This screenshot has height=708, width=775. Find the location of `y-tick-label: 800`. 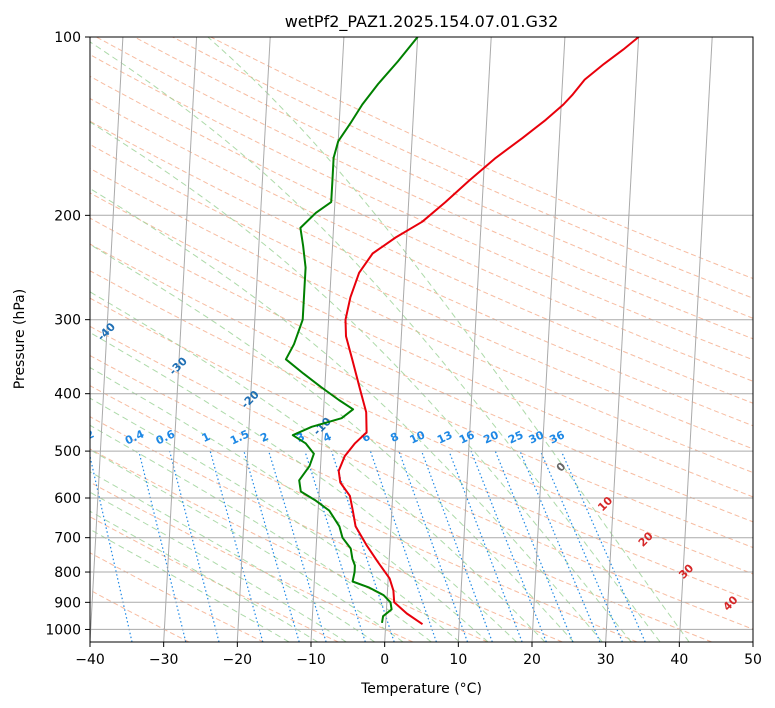

y-tick-label: 800 is located at coordinates (67, 573).